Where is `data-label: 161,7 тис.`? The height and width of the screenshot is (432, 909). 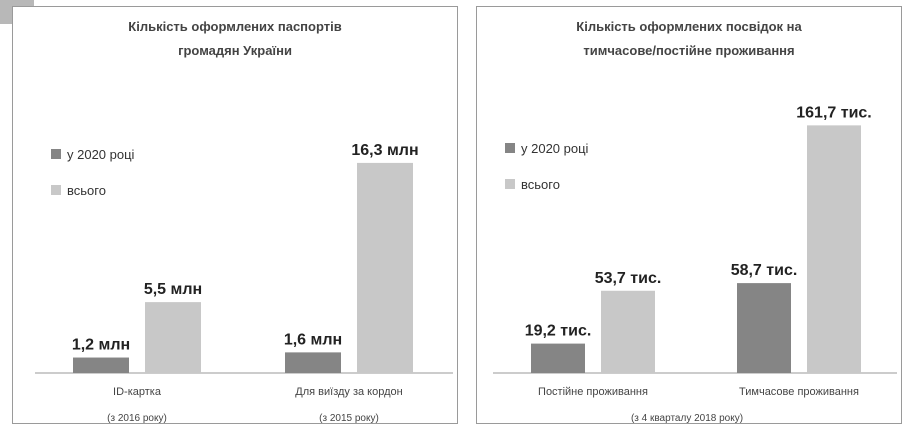 data-label: 161,7 тис. is located at coordinates (834, 112).